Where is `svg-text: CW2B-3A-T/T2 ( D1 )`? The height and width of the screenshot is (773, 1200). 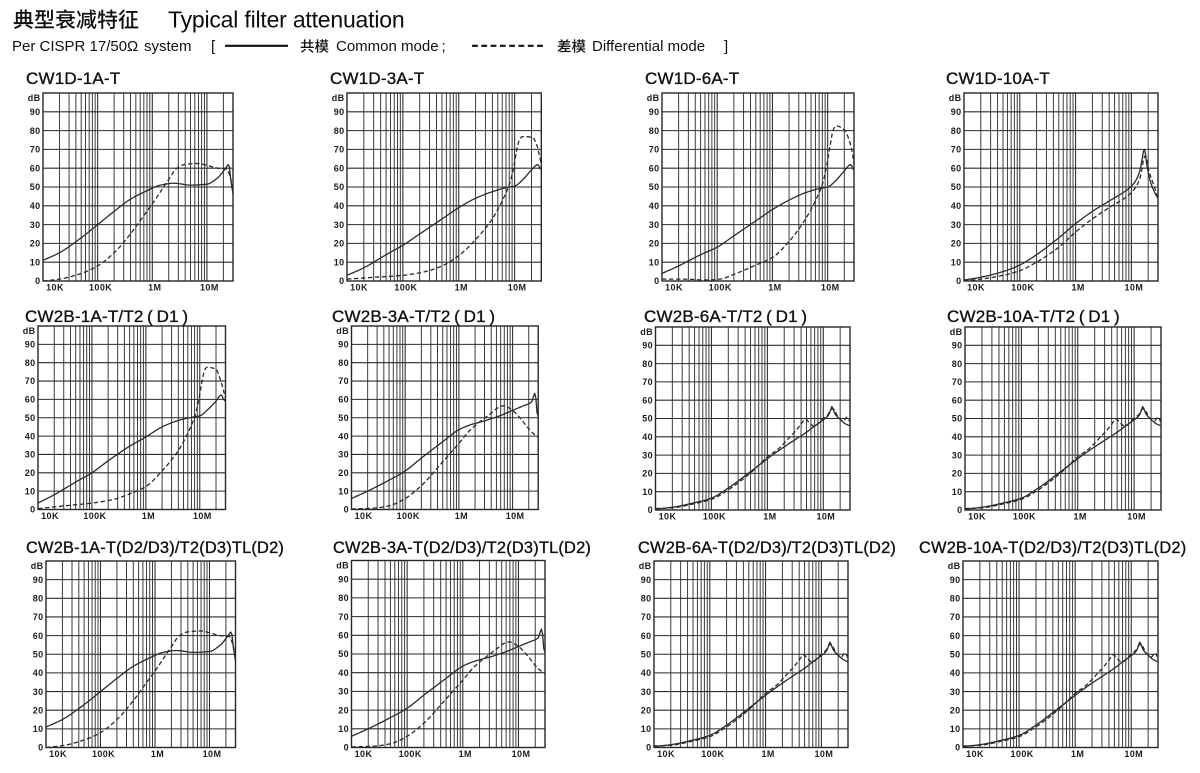 svg-text: CW2B-3A-T/T2 ( D1 ) is located at coordinates (413, 316).